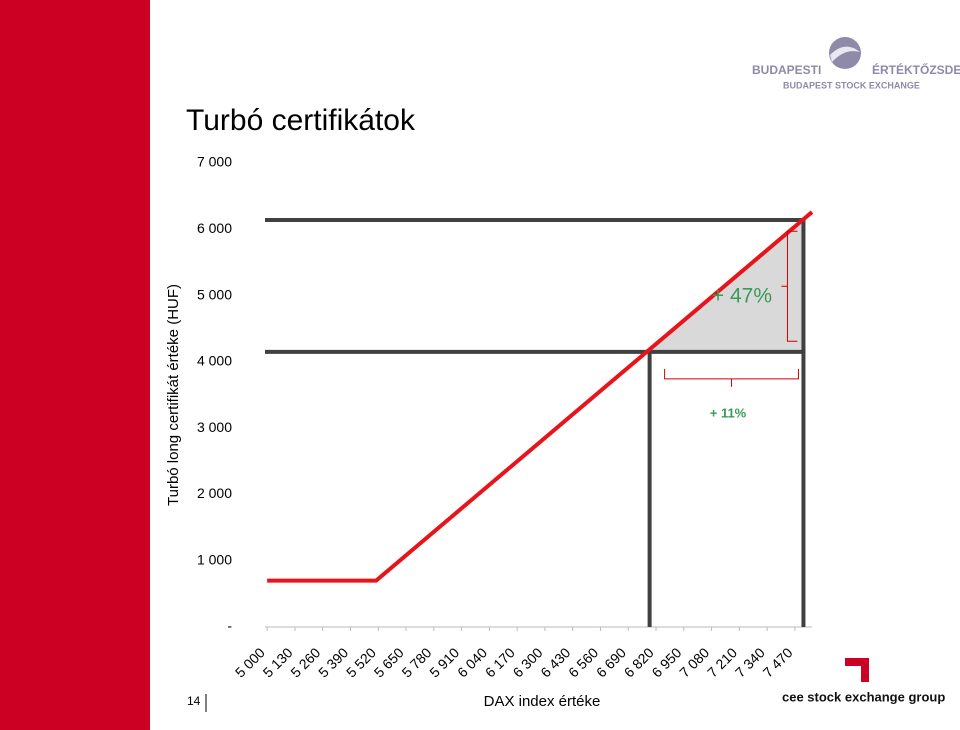 The image size is (960, 730). Describe the element at coordinates (778, 662) in the screenshot. I see `x-tick-label: 7 470` at that location.